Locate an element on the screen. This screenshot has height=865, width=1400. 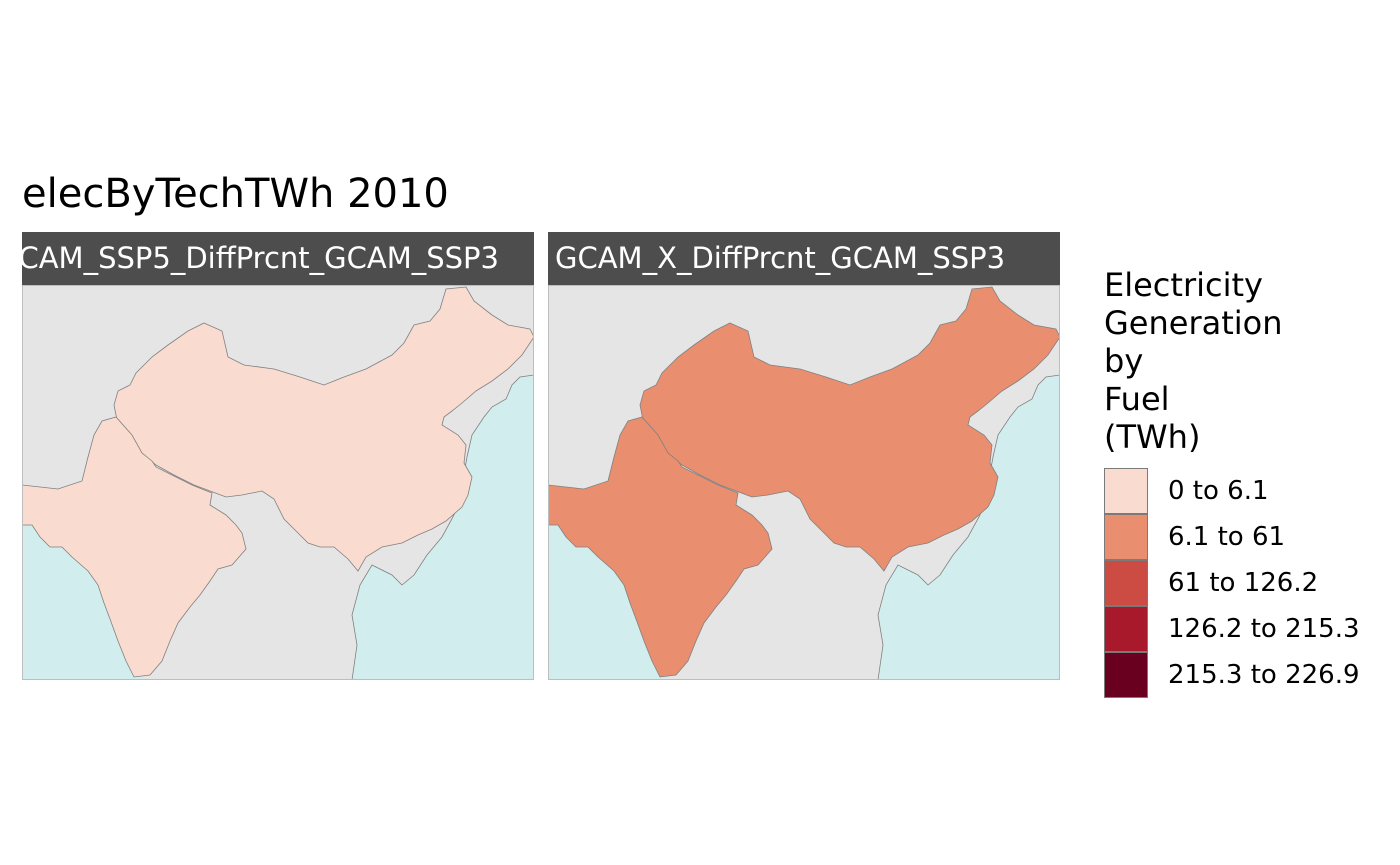
legend-item: 0 to 6.1 is located at coordinates (1232, 491).